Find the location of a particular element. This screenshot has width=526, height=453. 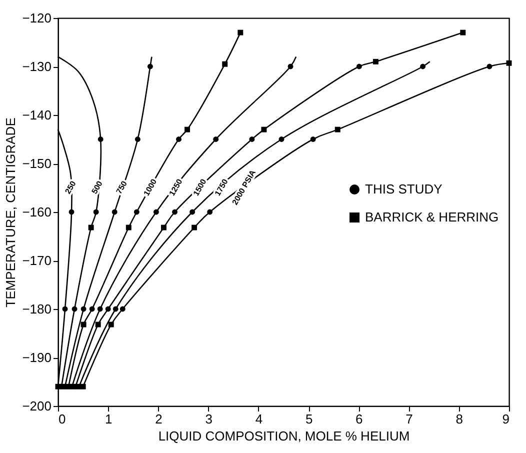

x-axis-title: LIQUID COMPOSITION, MOLE % HELIUM is located at coordinates (284, 436).